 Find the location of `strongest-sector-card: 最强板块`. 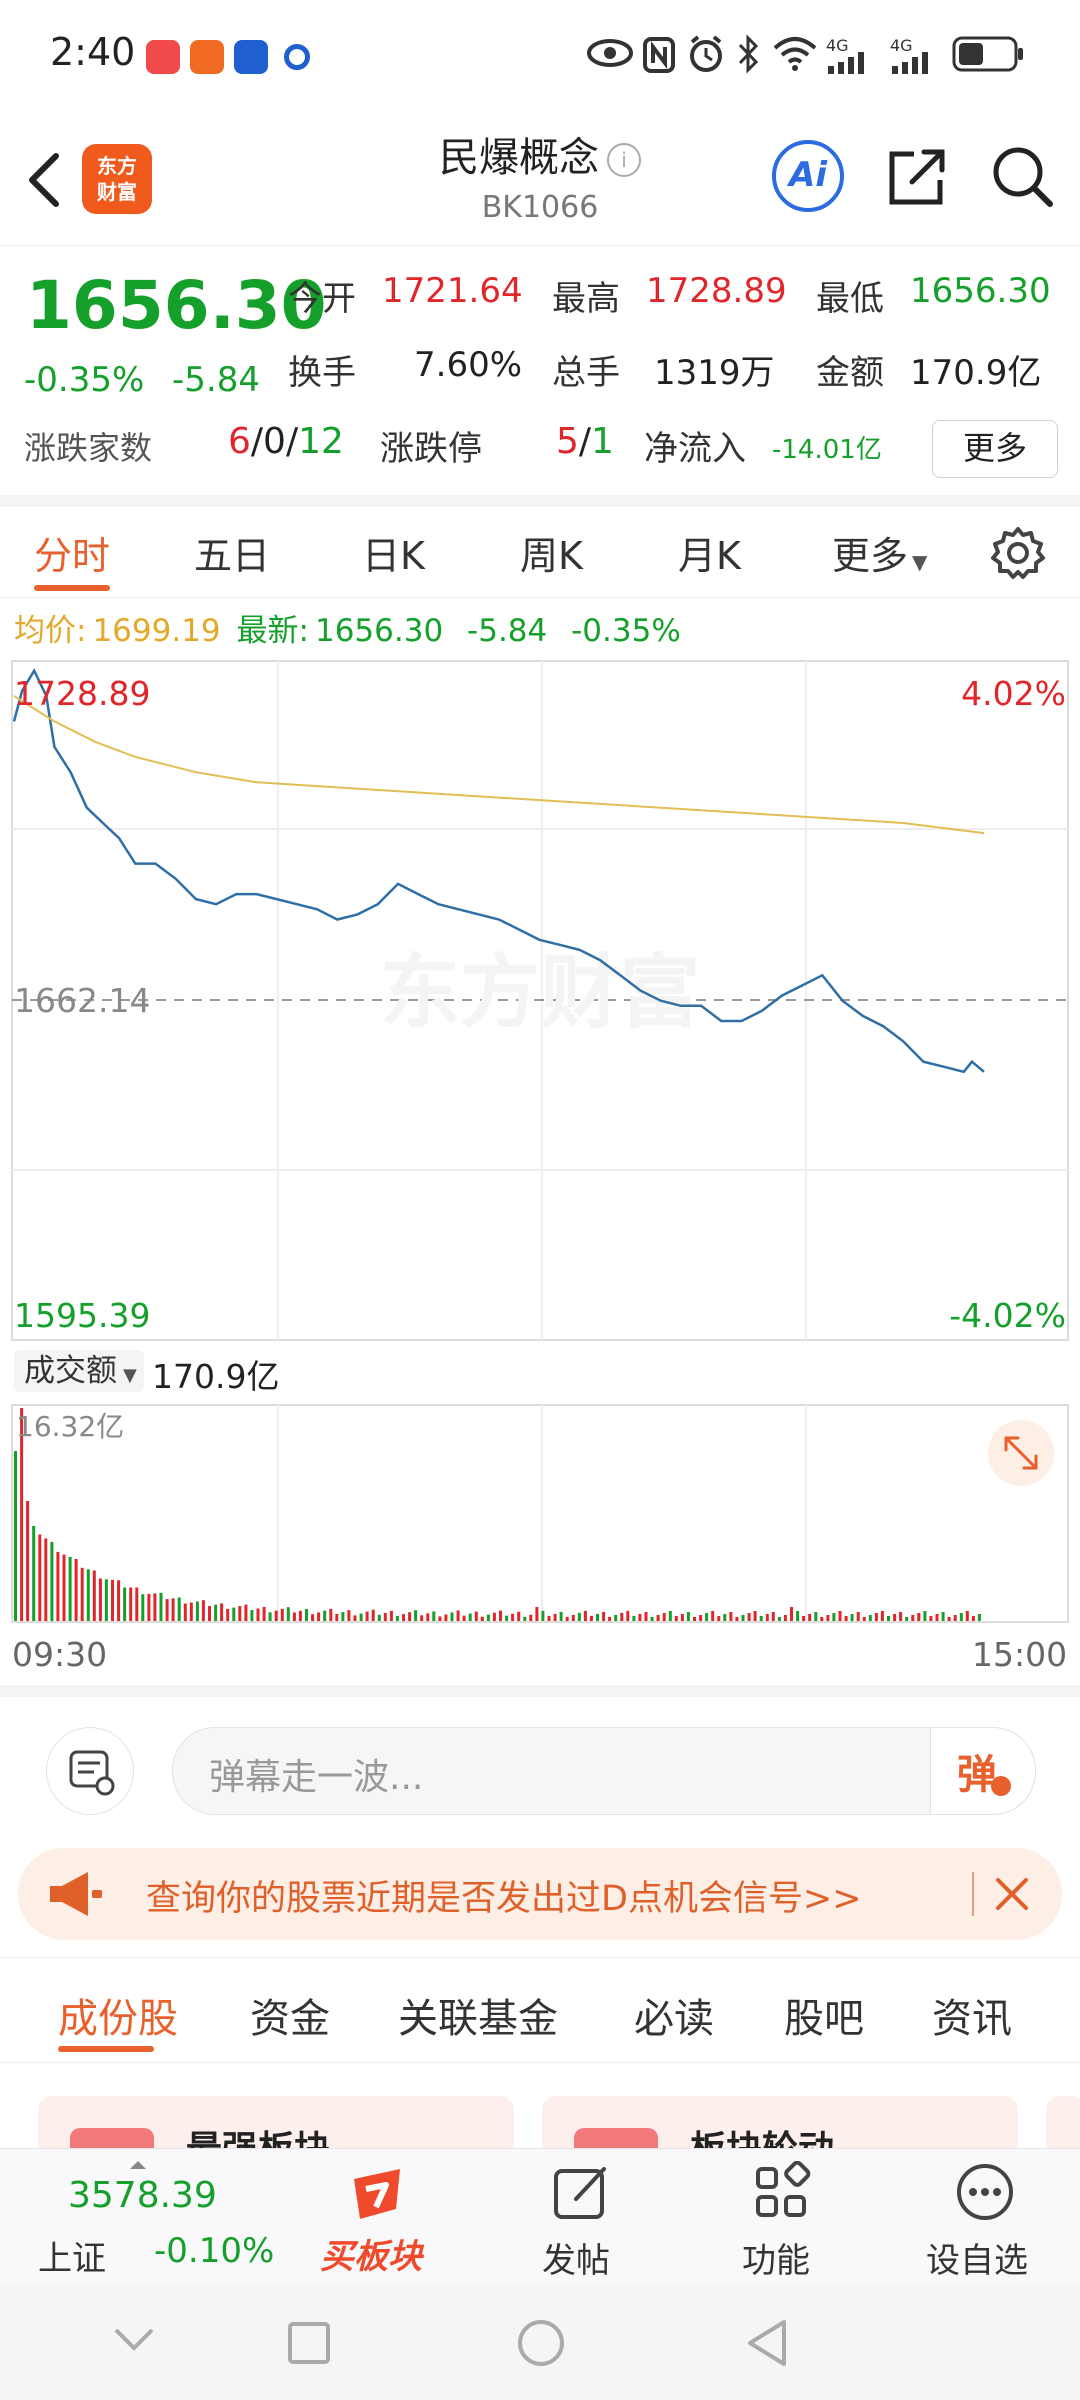

strongest-sector-card: 最强板块 is located at coordinates (276, 2133).